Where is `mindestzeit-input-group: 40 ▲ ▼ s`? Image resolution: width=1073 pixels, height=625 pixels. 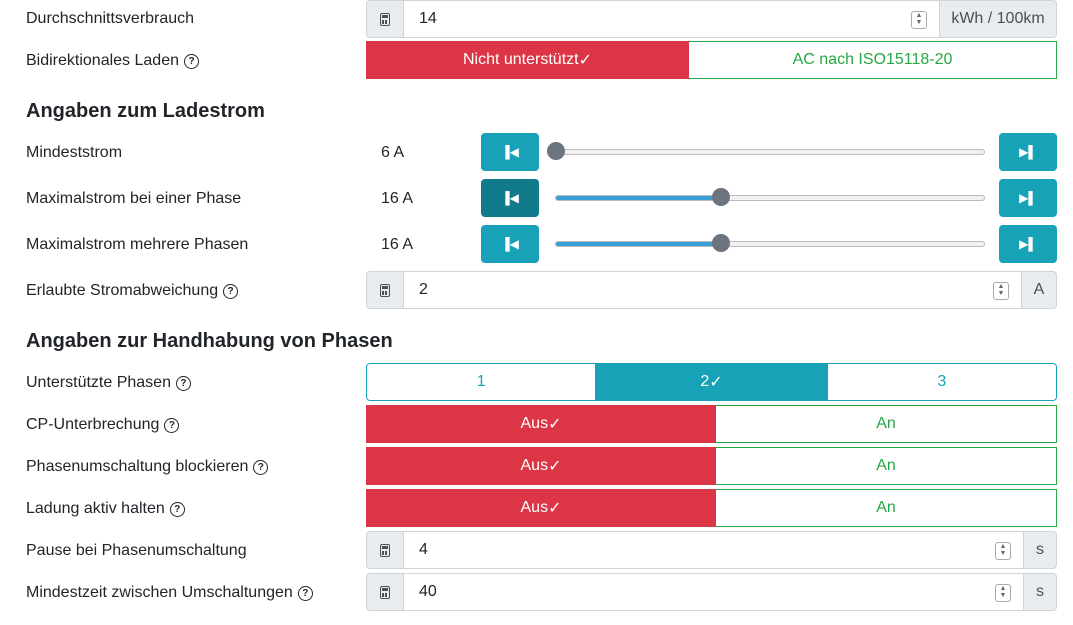
mindestzeit-input-group: 40 ▲ ▼ s is located at coordinates (711, 592).